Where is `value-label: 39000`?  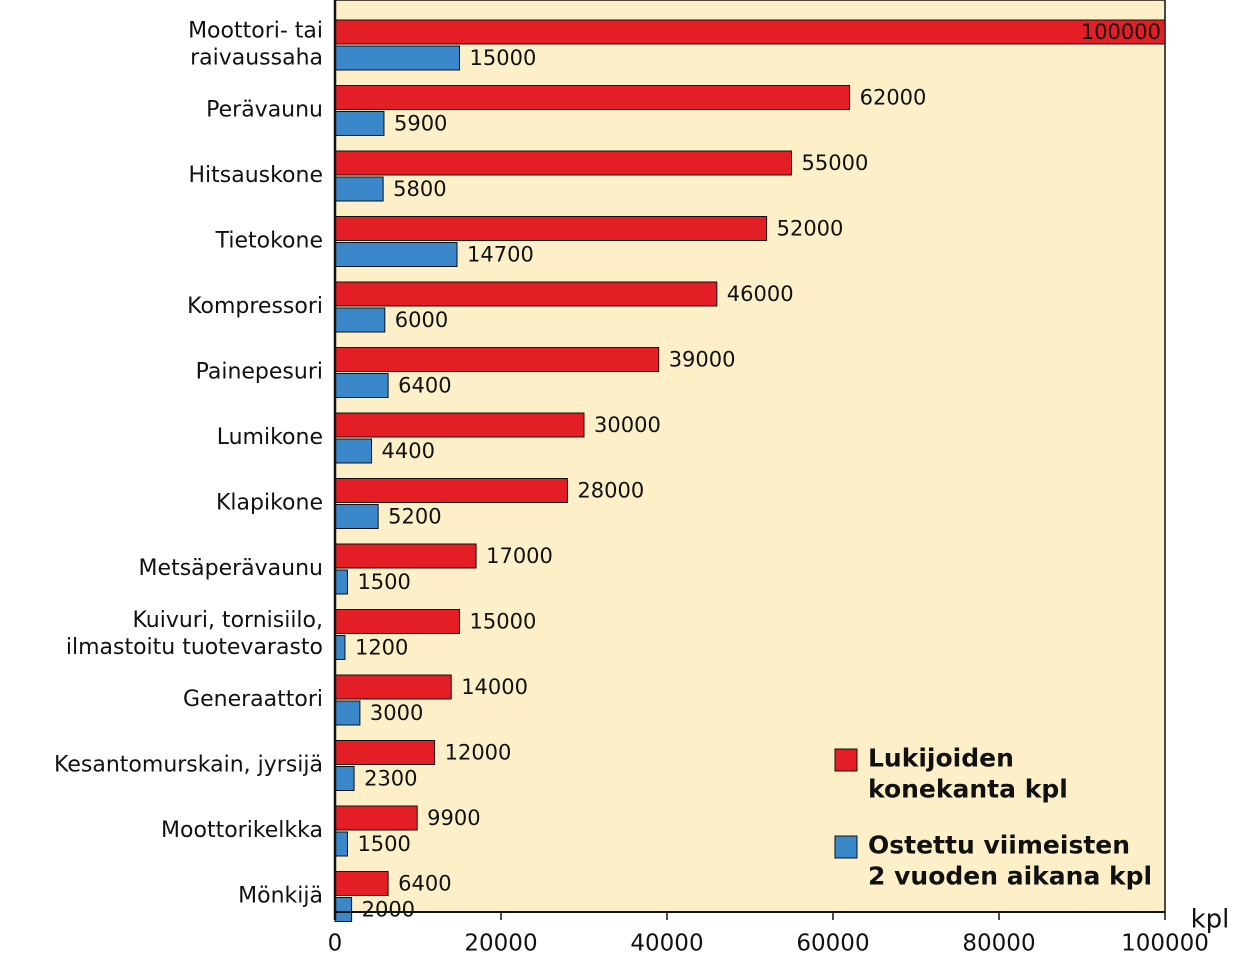
value-label: 39000 is located at coordinates (702, 360).